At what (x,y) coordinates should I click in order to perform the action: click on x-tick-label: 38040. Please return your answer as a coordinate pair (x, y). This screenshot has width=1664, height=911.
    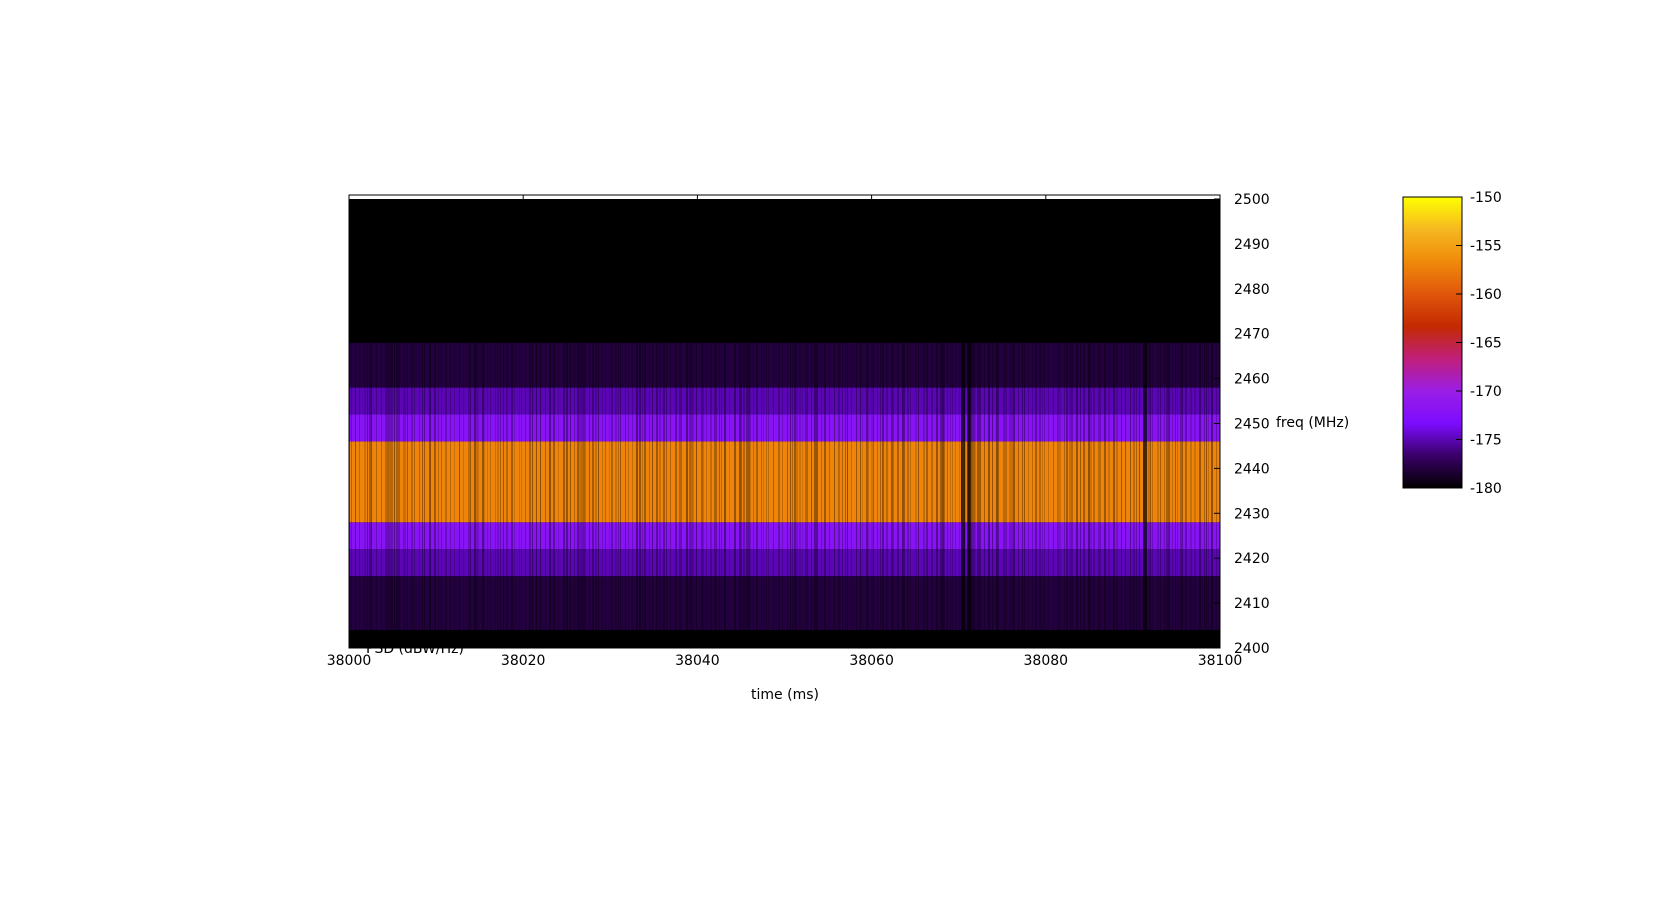
    Looking at the image, I should click on (697, 661).